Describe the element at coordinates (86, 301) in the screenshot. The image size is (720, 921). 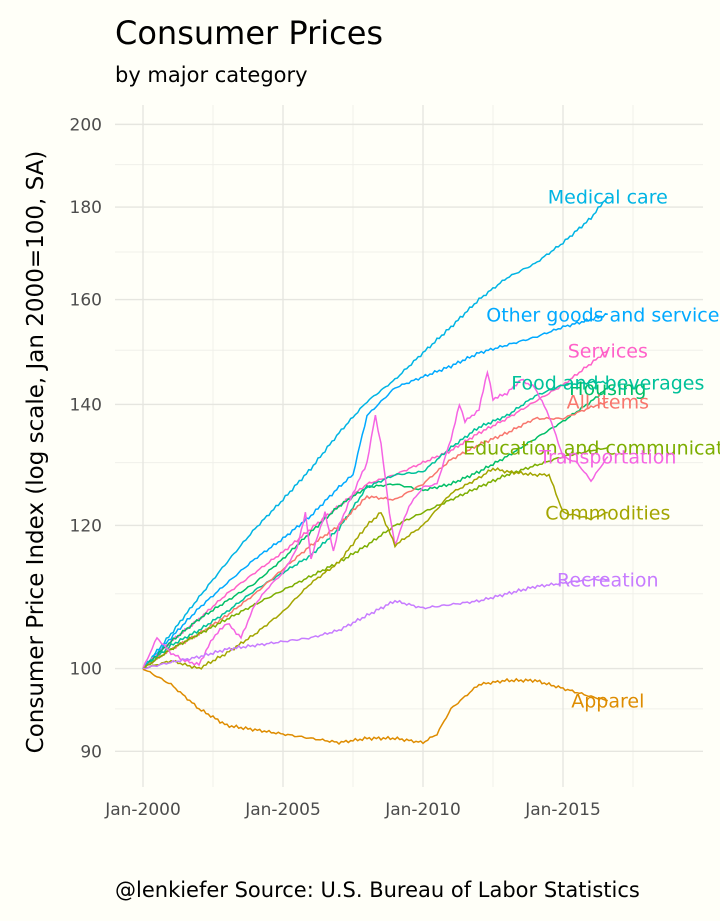
I see `y-tick-label: 160` at that location.